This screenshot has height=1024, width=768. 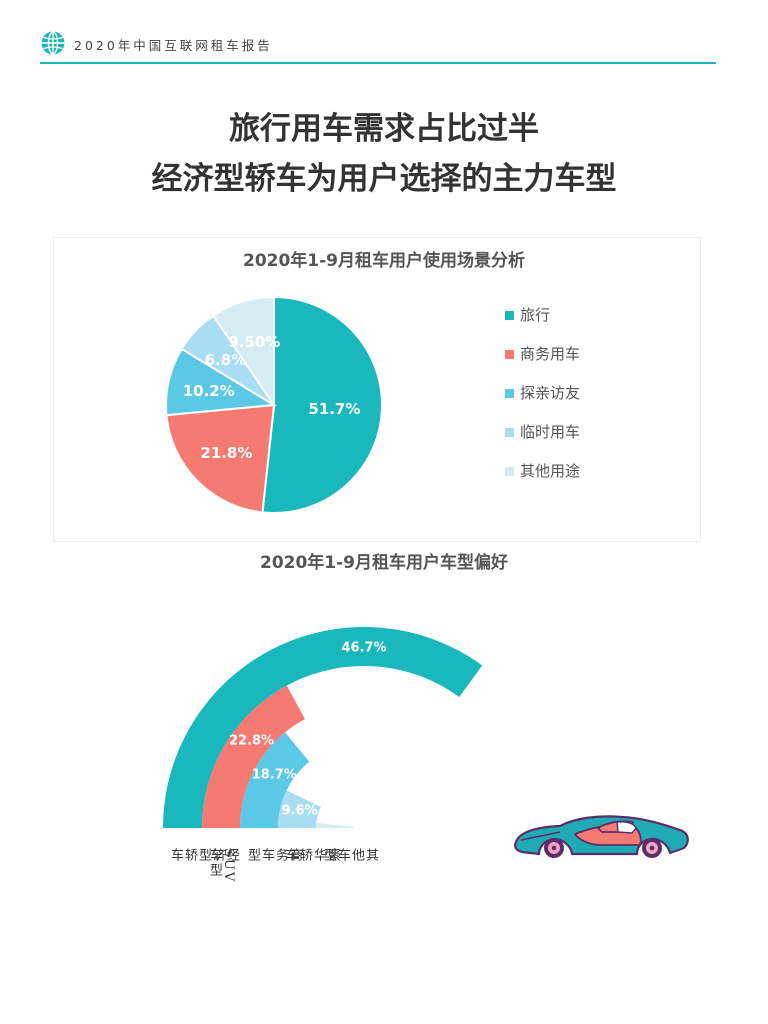 What do you see at coordinates (378, 63) in the screenshot?
I see `header-divider` at bounding box center [378, 63].